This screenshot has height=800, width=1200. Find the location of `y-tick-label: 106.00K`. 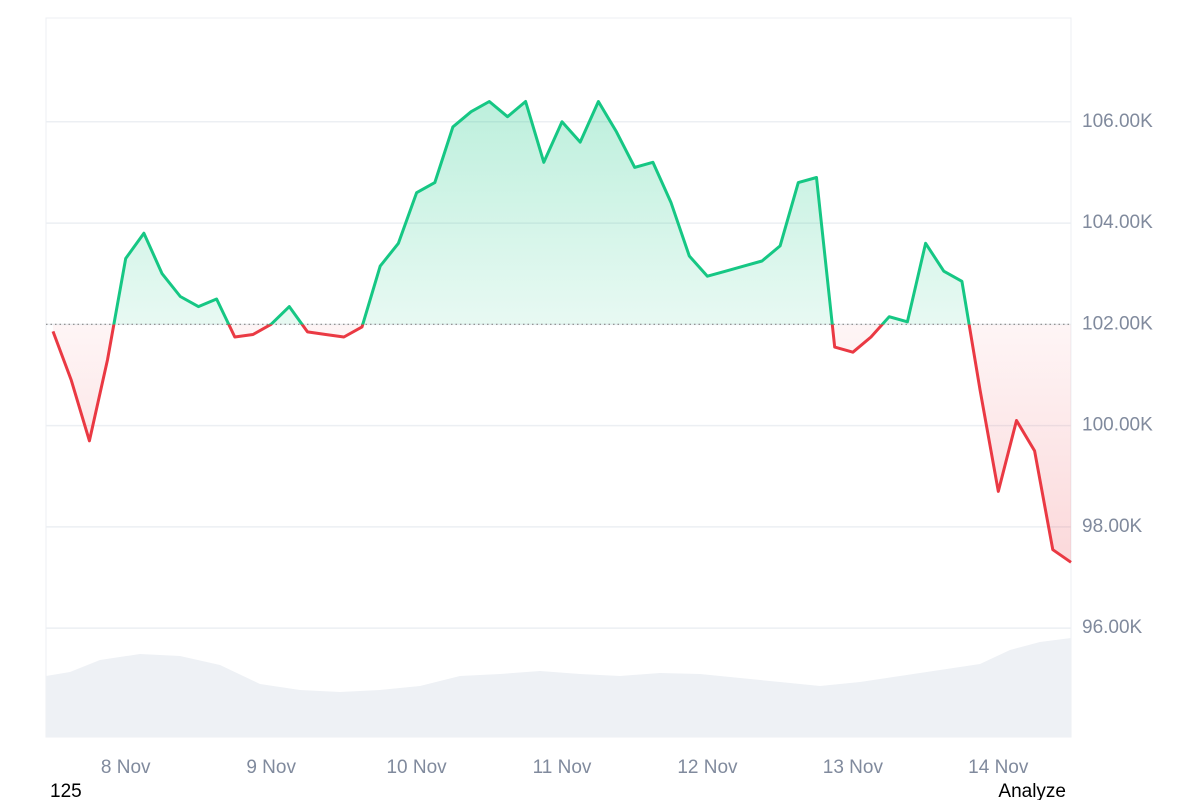

y-tick-label: 106.00K is located at coordinates (1117, 121).